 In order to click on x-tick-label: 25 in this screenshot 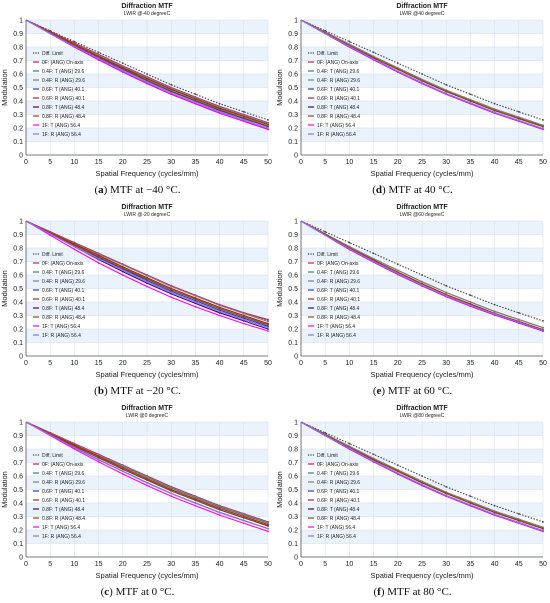, I will do `click(147, 363)`.